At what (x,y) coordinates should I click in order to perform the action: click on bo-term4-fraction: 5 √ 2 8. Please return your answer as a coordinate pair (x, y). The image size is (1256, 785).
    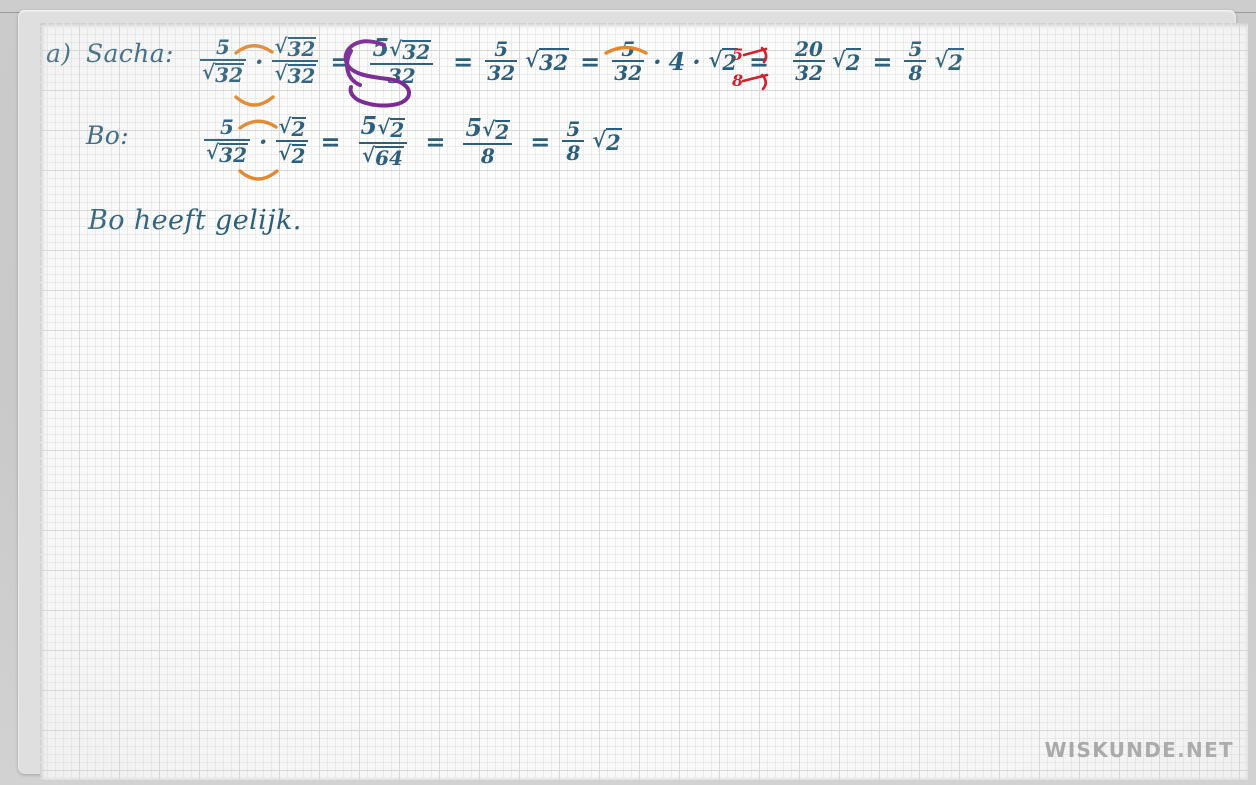
    Looking at the image, I should click on (488, 140).